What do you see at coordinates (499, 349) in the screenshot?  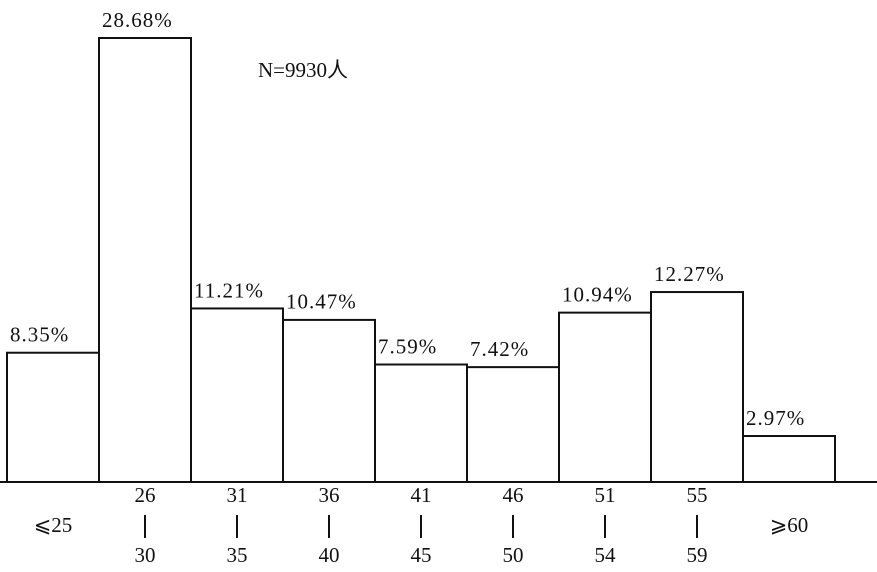 I see `value-label: 7.42%` at bounding box center [499, 349].